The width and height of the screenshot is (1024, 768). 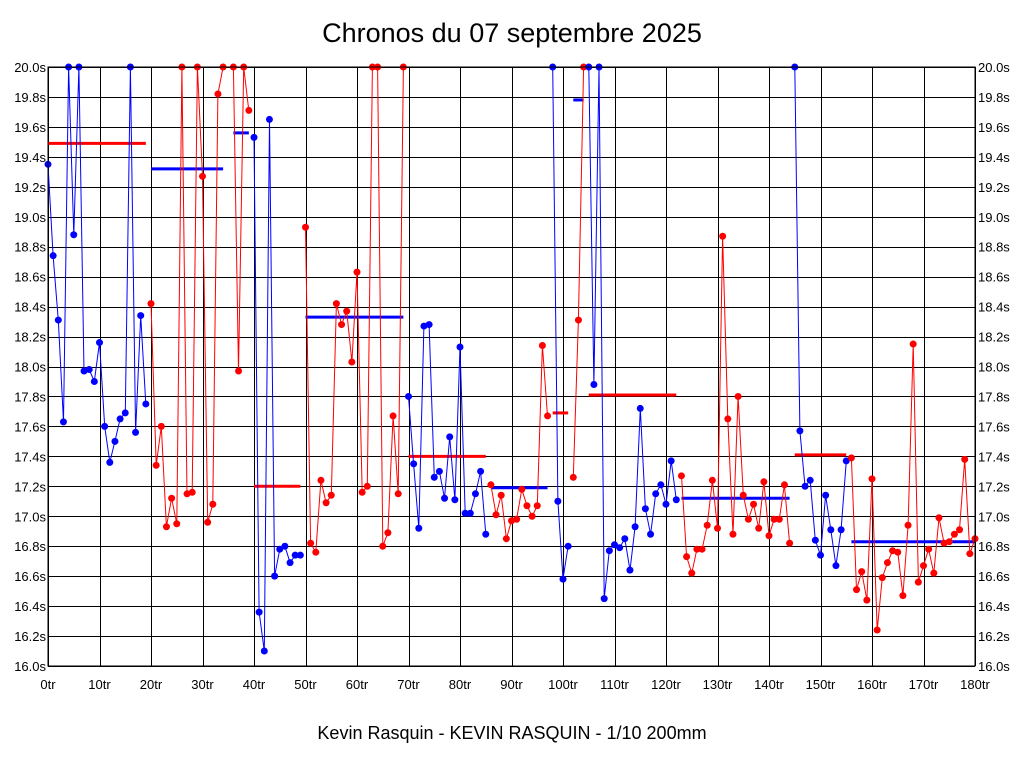 I want to click on x-tick-label: 30tr, so click(x=202, y=684).